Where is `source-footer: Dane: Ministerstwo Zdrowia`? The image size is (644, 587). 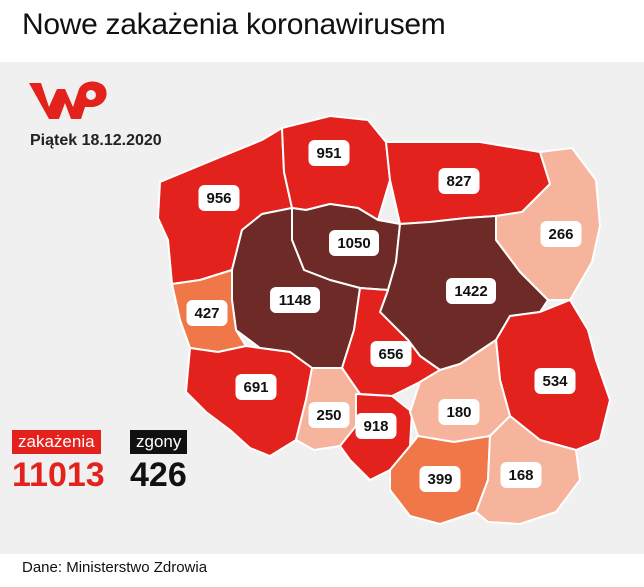 source-footer: Dane: Ministerstwo Zdrowia is located at coordinates (115, 567).